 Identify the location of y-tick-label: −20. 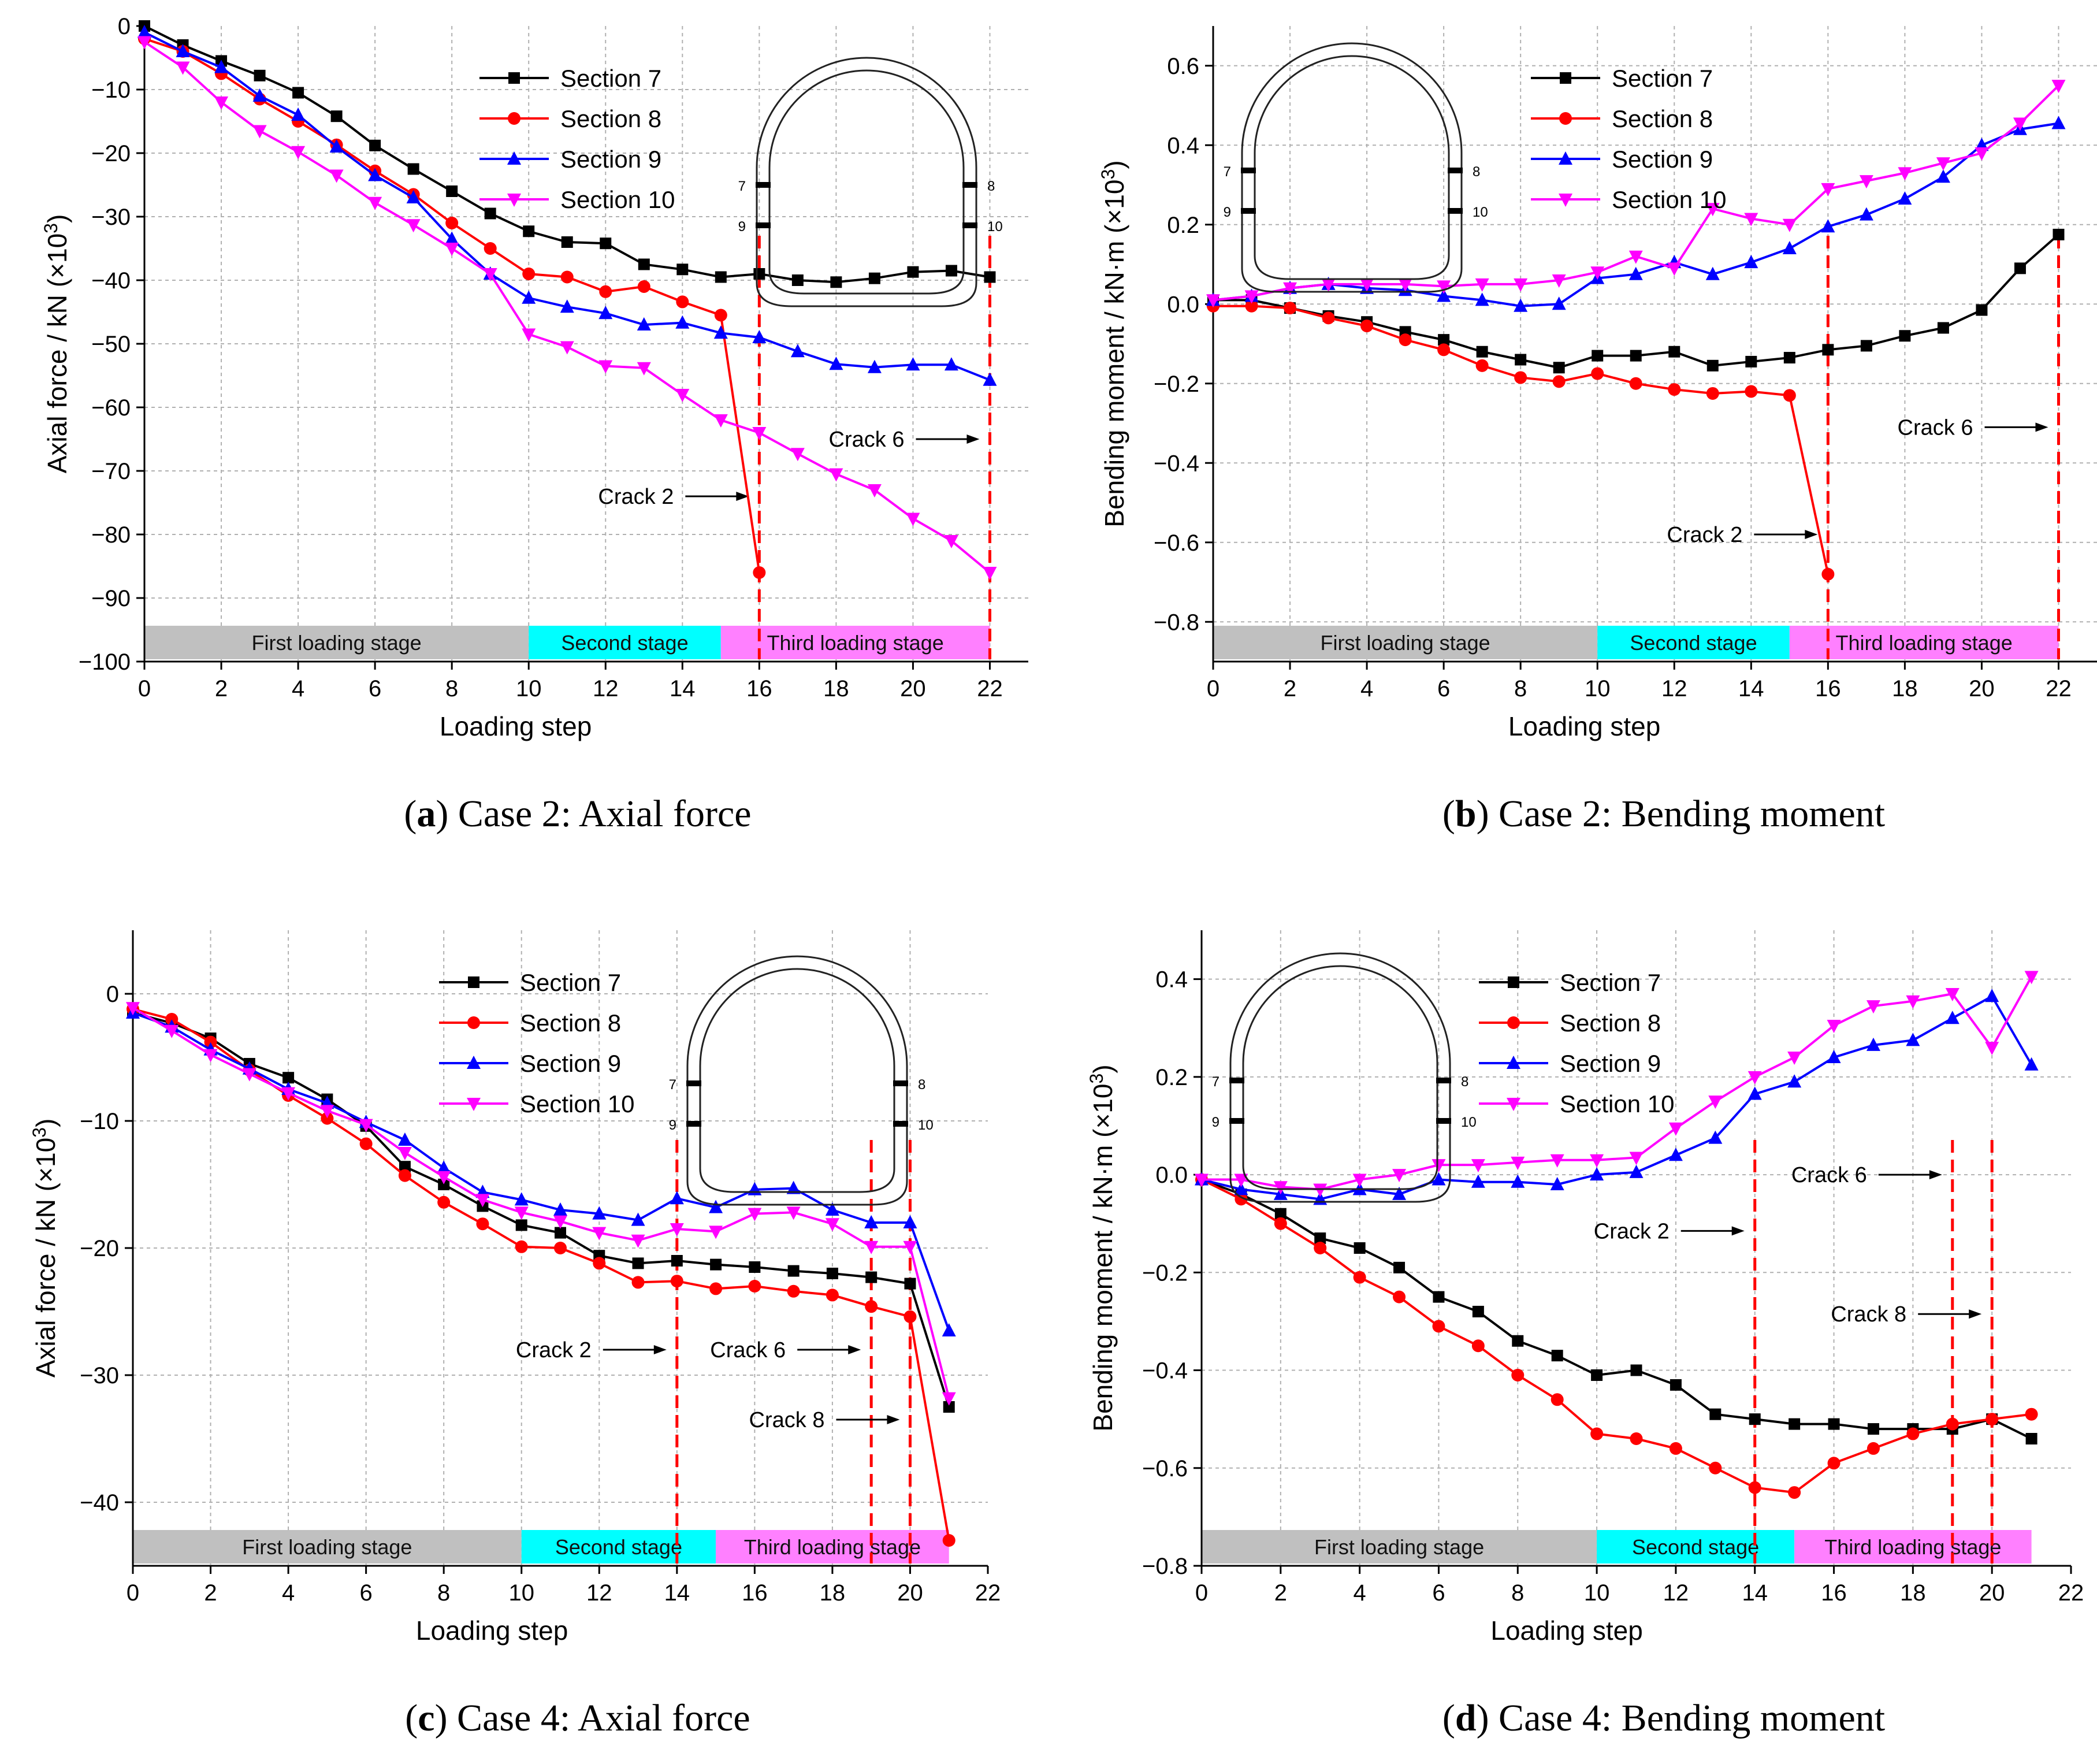
(99, 1248).